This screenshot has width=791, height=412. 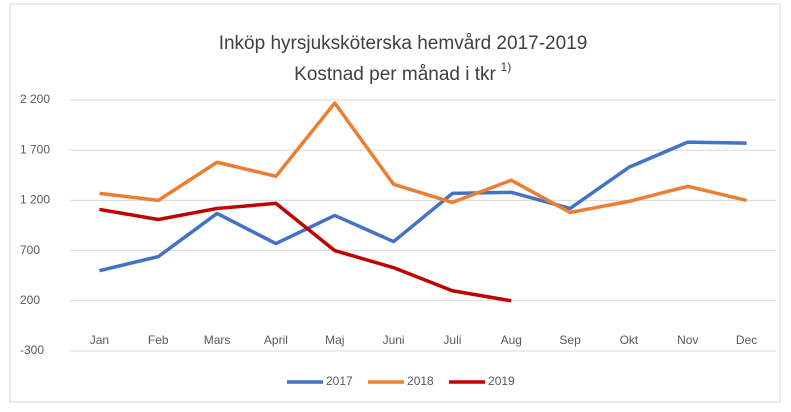 What do you see at coordinates (570, 340) in the screenshot?
I see `x-tick-label: Sep` at bounding box center [570, 340].